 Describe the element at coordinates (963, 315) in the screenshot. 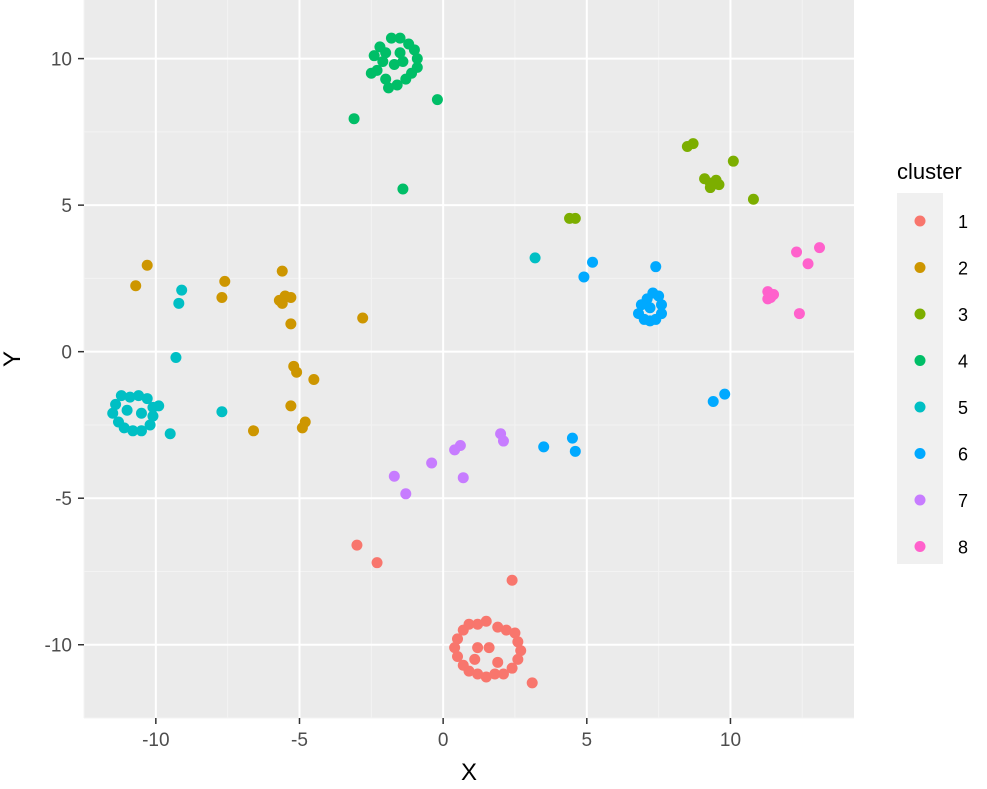

I see `legend-label-3: 3` at that location.